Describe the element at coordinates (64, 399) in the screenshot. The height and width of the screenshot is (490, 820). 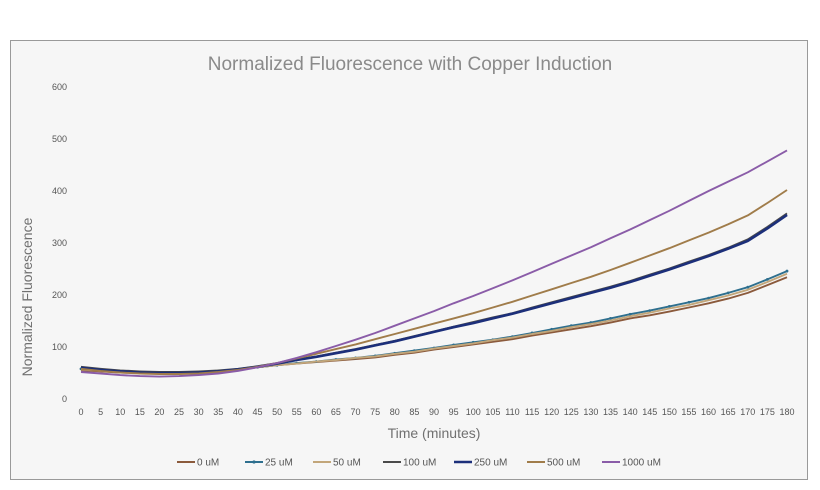
I see `y-tick-label: 0` at that location.